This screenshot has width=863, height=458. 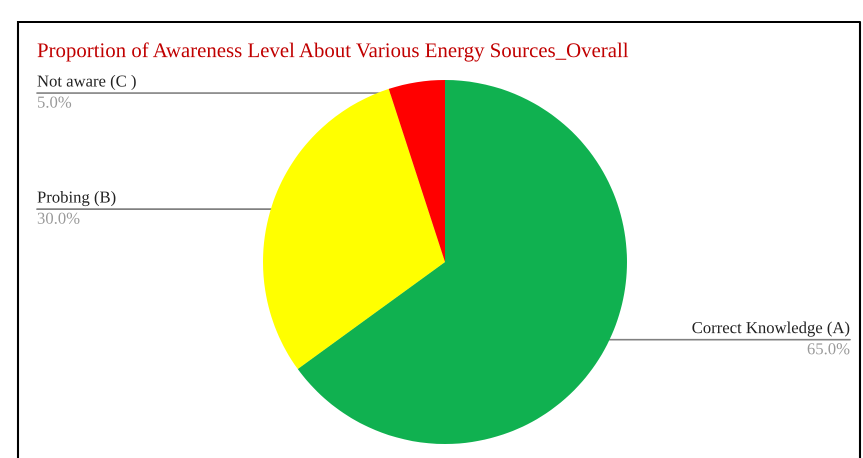 I want to click on data-label: 5.0%, so click(x=55, y=102).